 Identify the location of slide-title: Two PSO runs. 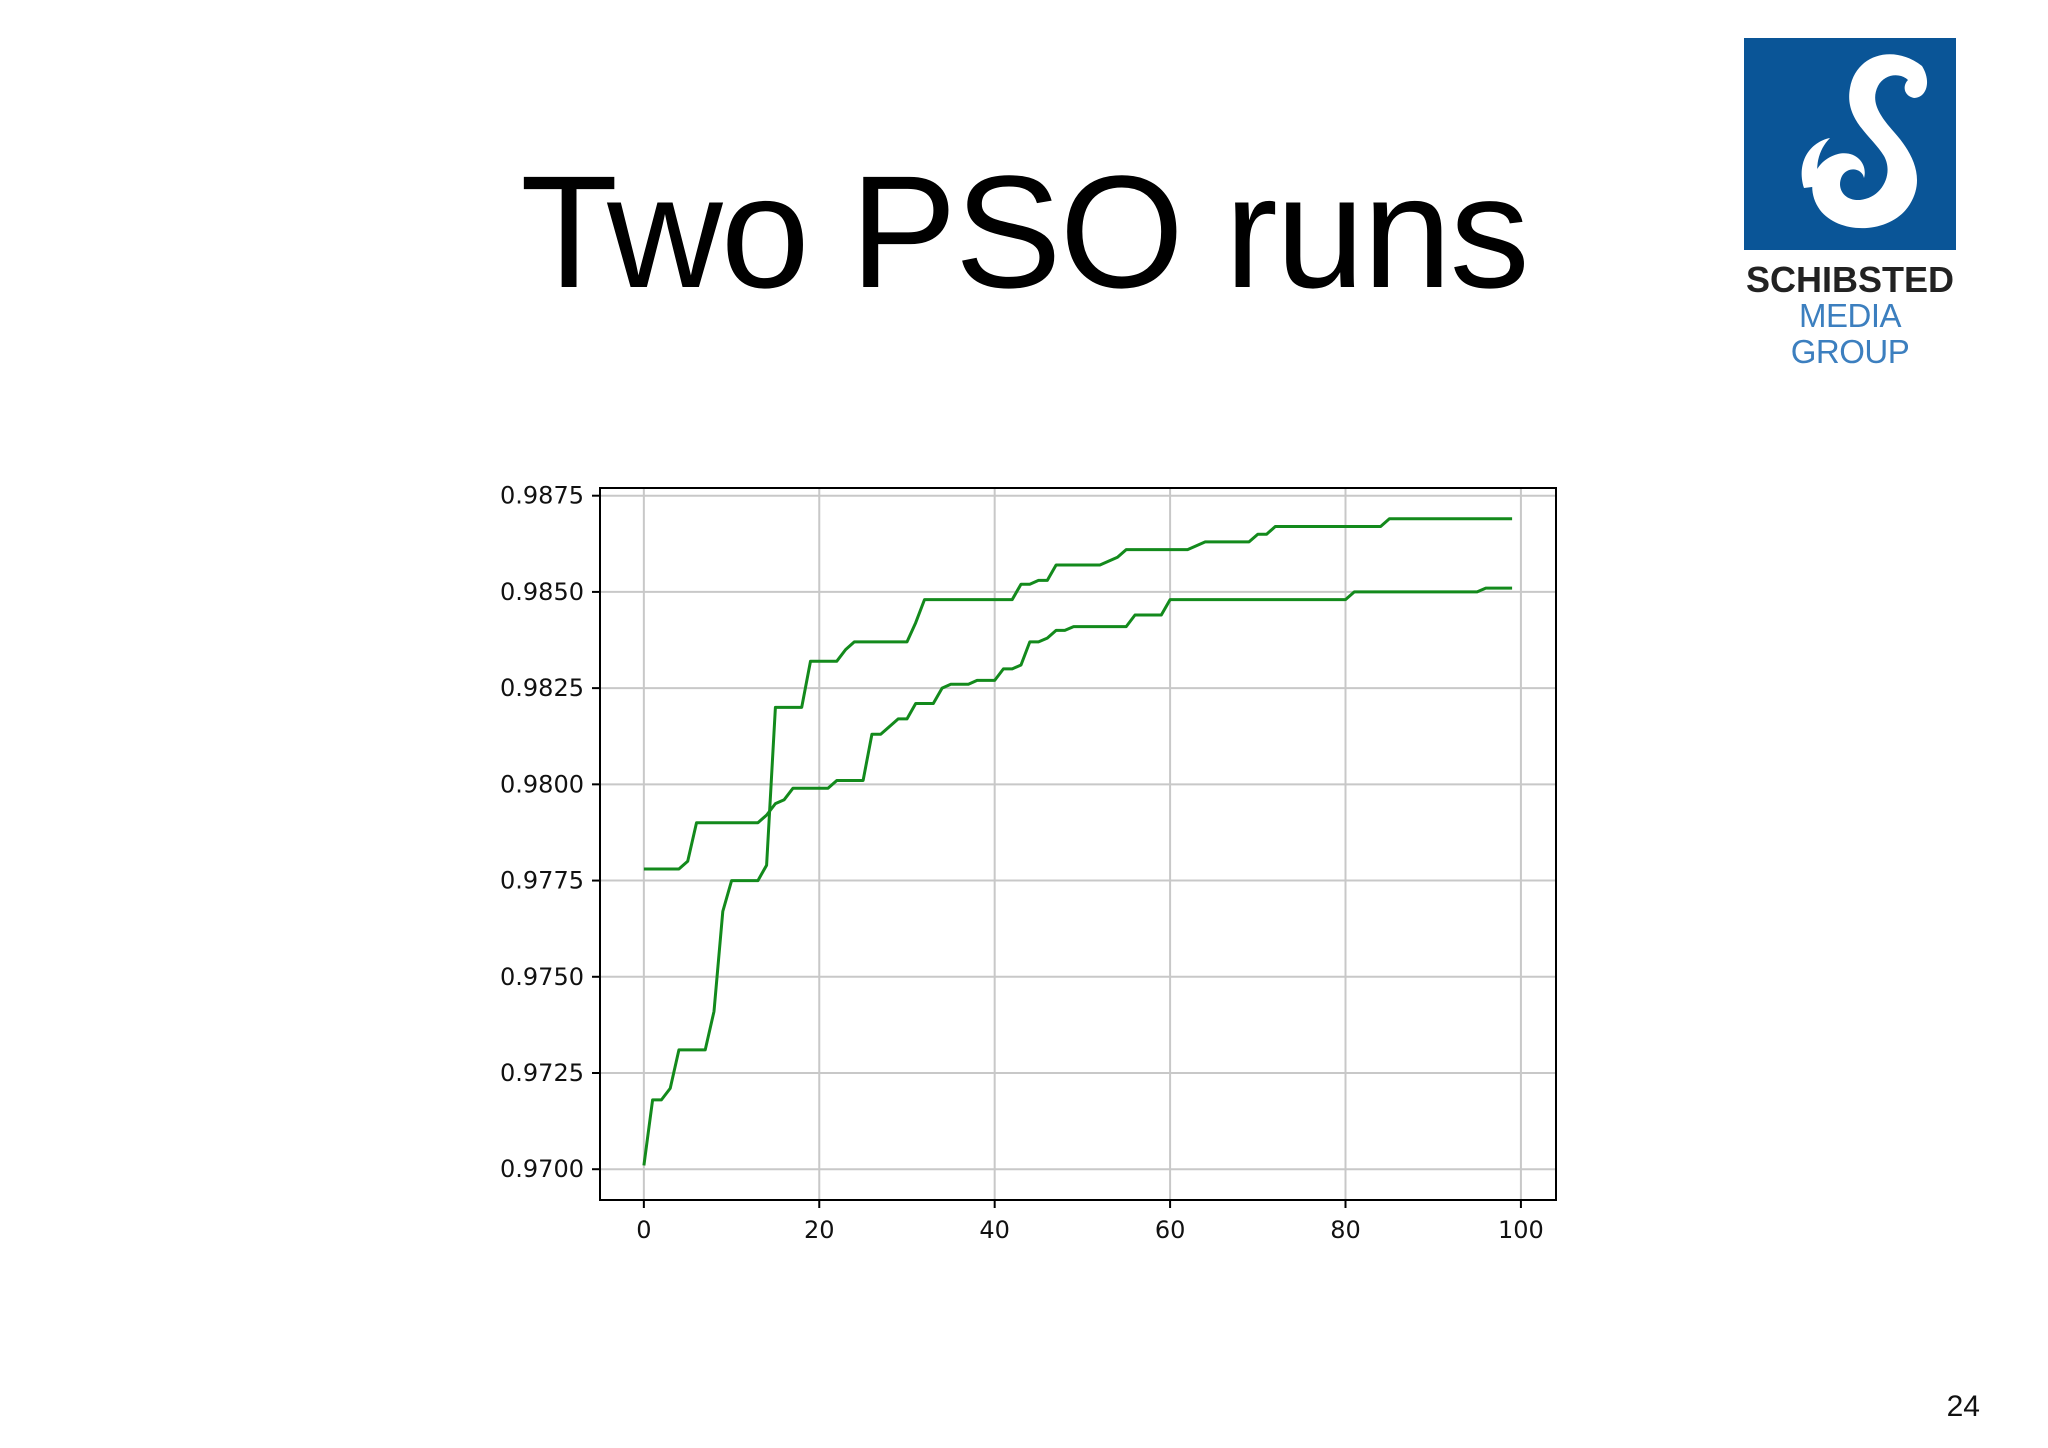
(1024, 231).